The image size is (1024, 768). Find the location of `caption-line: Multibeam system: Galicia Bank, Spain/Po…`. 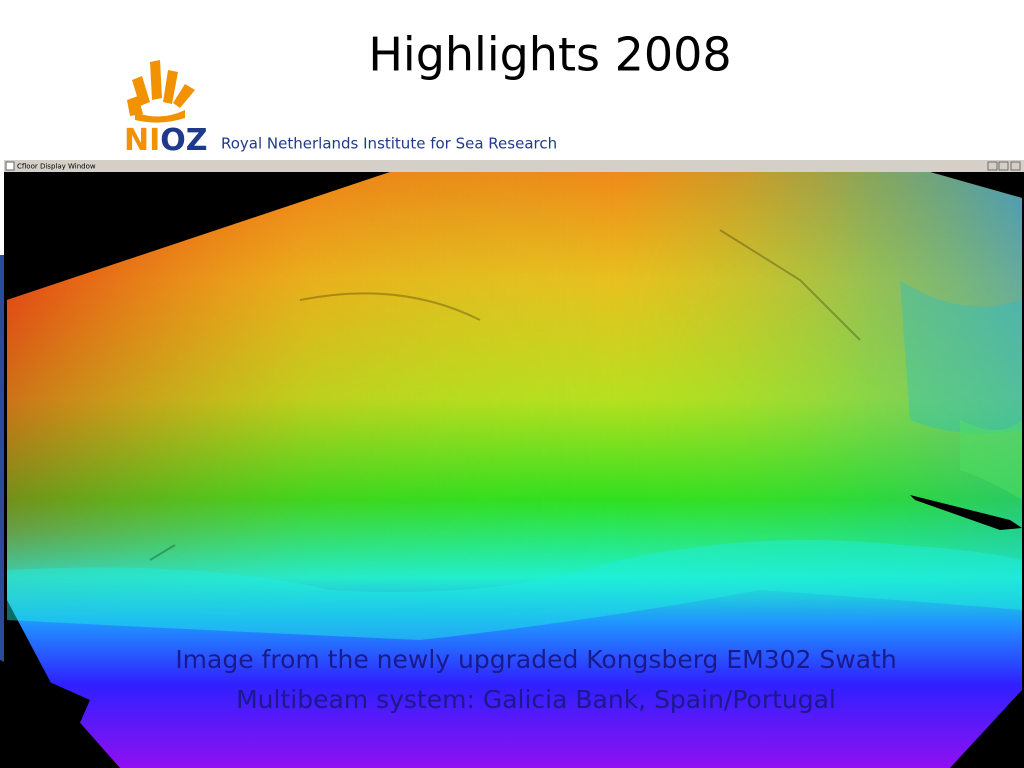

caption-line: Multibeam system: Galicia Bank, Spain/Po… is located at coordinates (536, 699).